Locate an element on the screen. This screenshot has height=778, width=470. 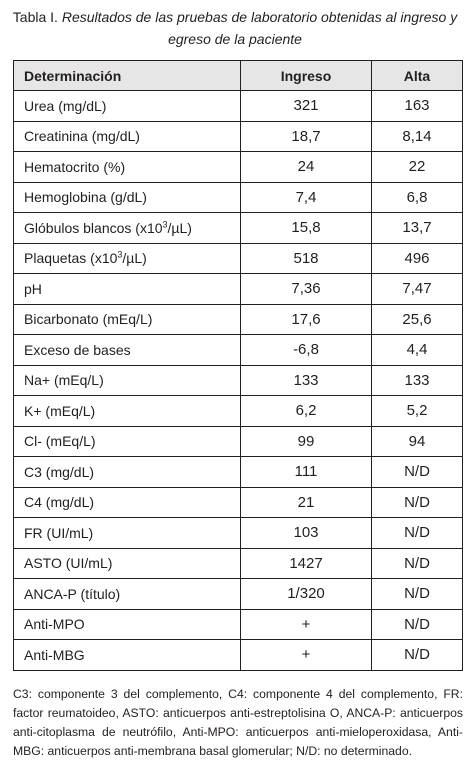
table-header-row: Determinación Ingreso Alta is located at coordinates (238, 75).